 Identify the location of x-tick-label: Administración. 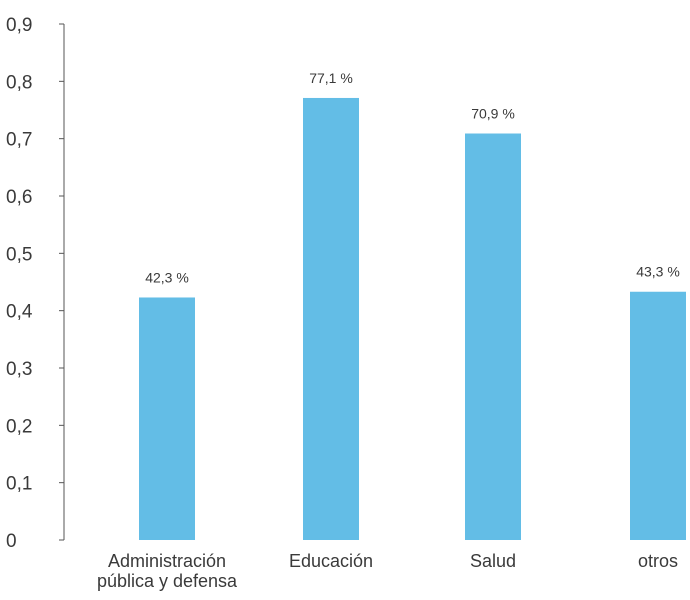
(167, 561).